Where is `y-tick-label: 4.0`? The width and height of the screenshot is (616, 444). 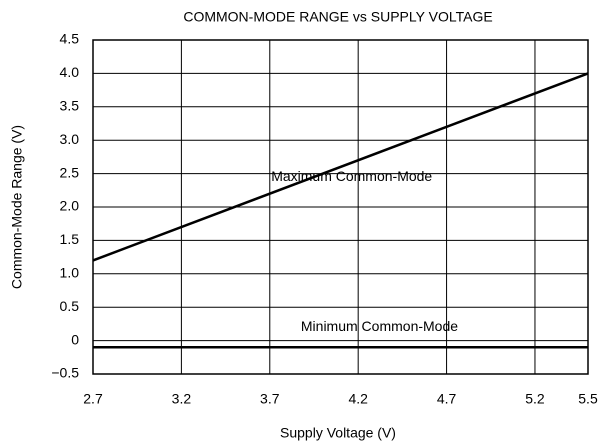 y-tick-label: 4.0 is located at coordinates (70, 72).